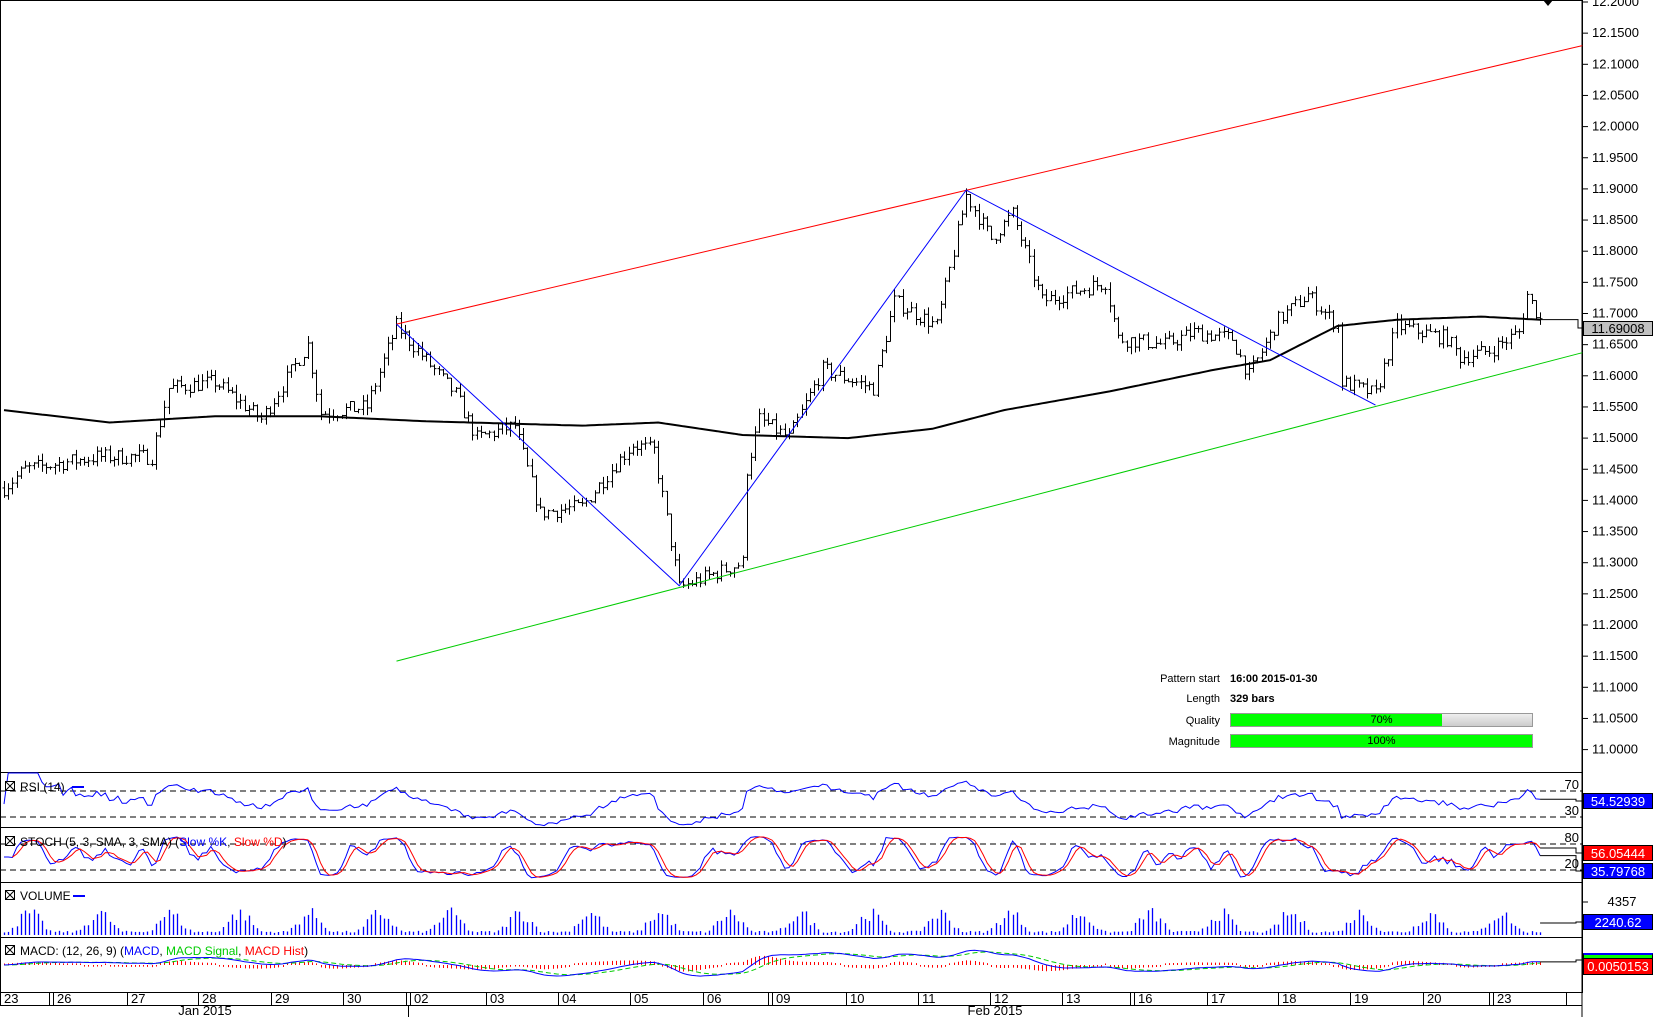 The image size is (1655, 1017). Describe the element at coordinates (791, 800) in the screenshot. I see `panel-frame` at that location.